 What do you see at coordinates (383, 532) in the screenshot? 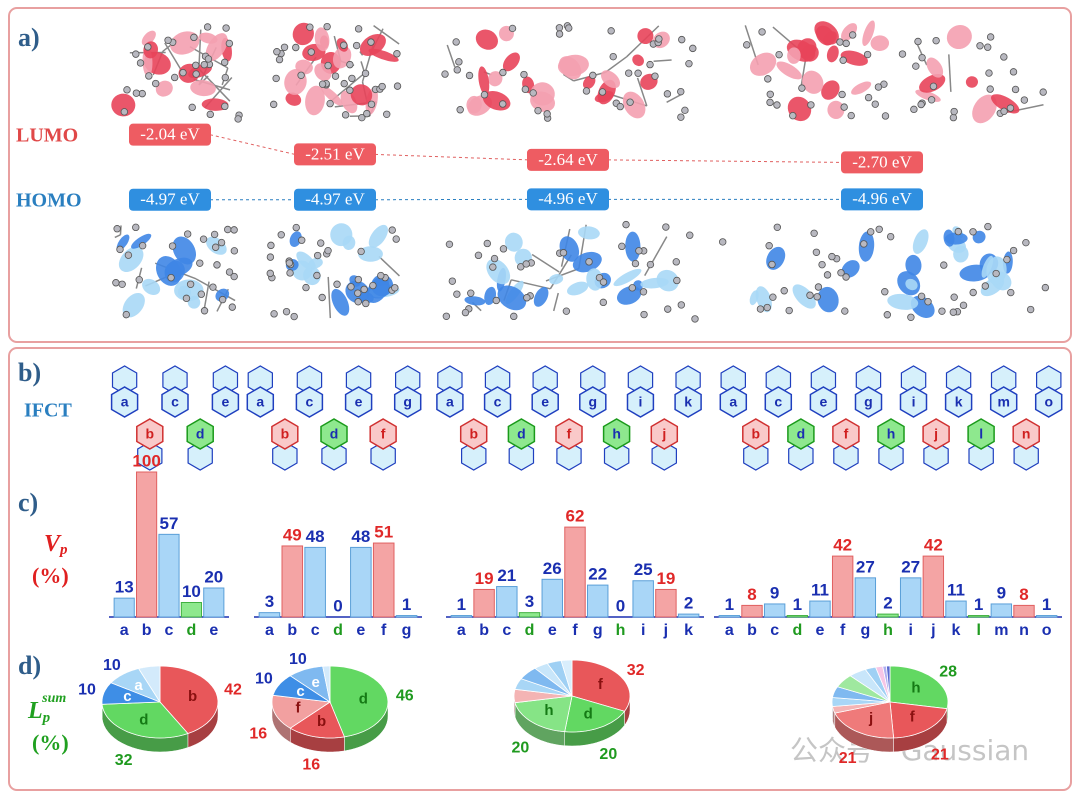
I see `value-label: 51` at bounding box center [383, 532].